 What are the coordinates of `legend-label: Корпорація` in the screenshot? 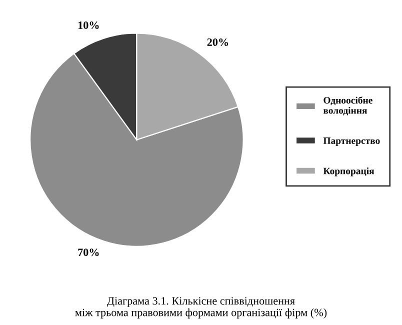 It's located at (348, 171).